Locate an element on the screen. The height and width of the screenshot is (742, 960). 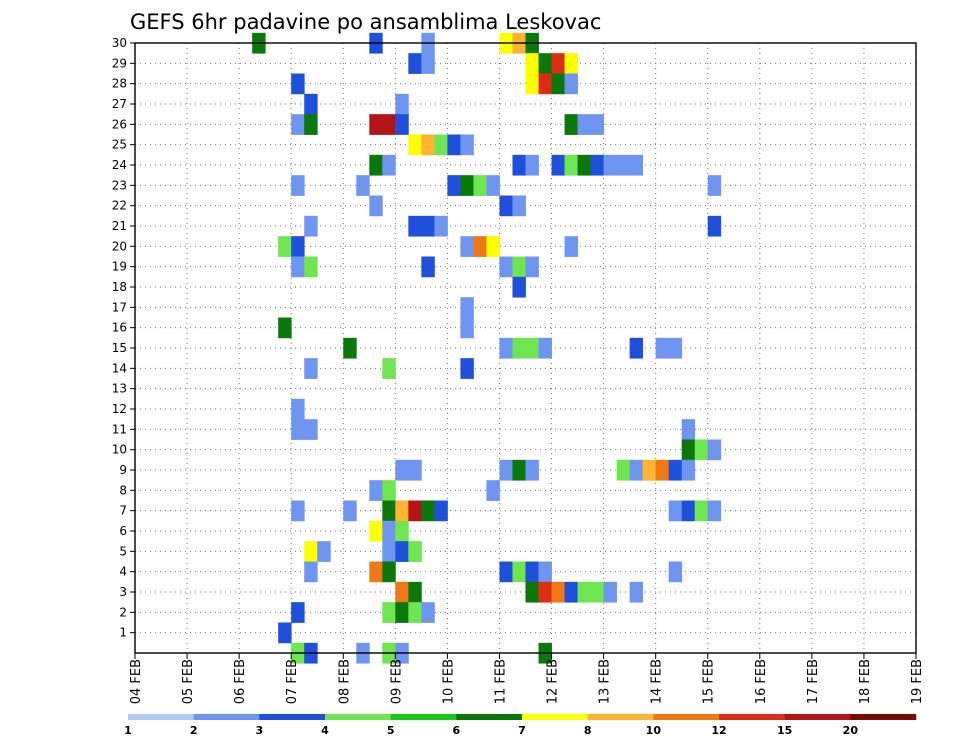
y-tick-label: 12 is located at coordinates (119, 409).